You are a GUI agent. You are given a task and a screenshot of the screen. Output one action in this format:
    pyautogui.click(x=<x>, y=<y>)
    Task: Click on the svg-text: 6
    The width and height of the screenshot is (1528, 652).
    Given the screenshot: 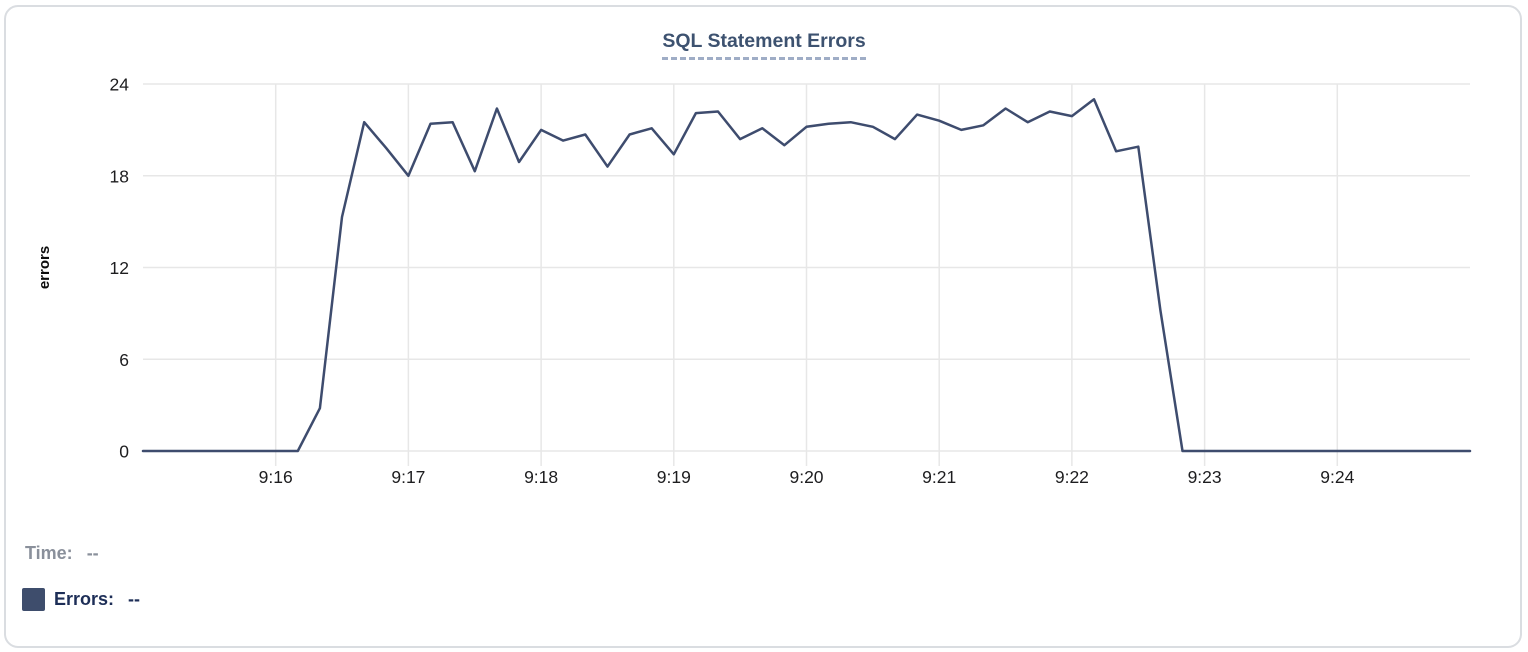 What is the action you would take?
    pyautogui.click(x=124, y=360)
    